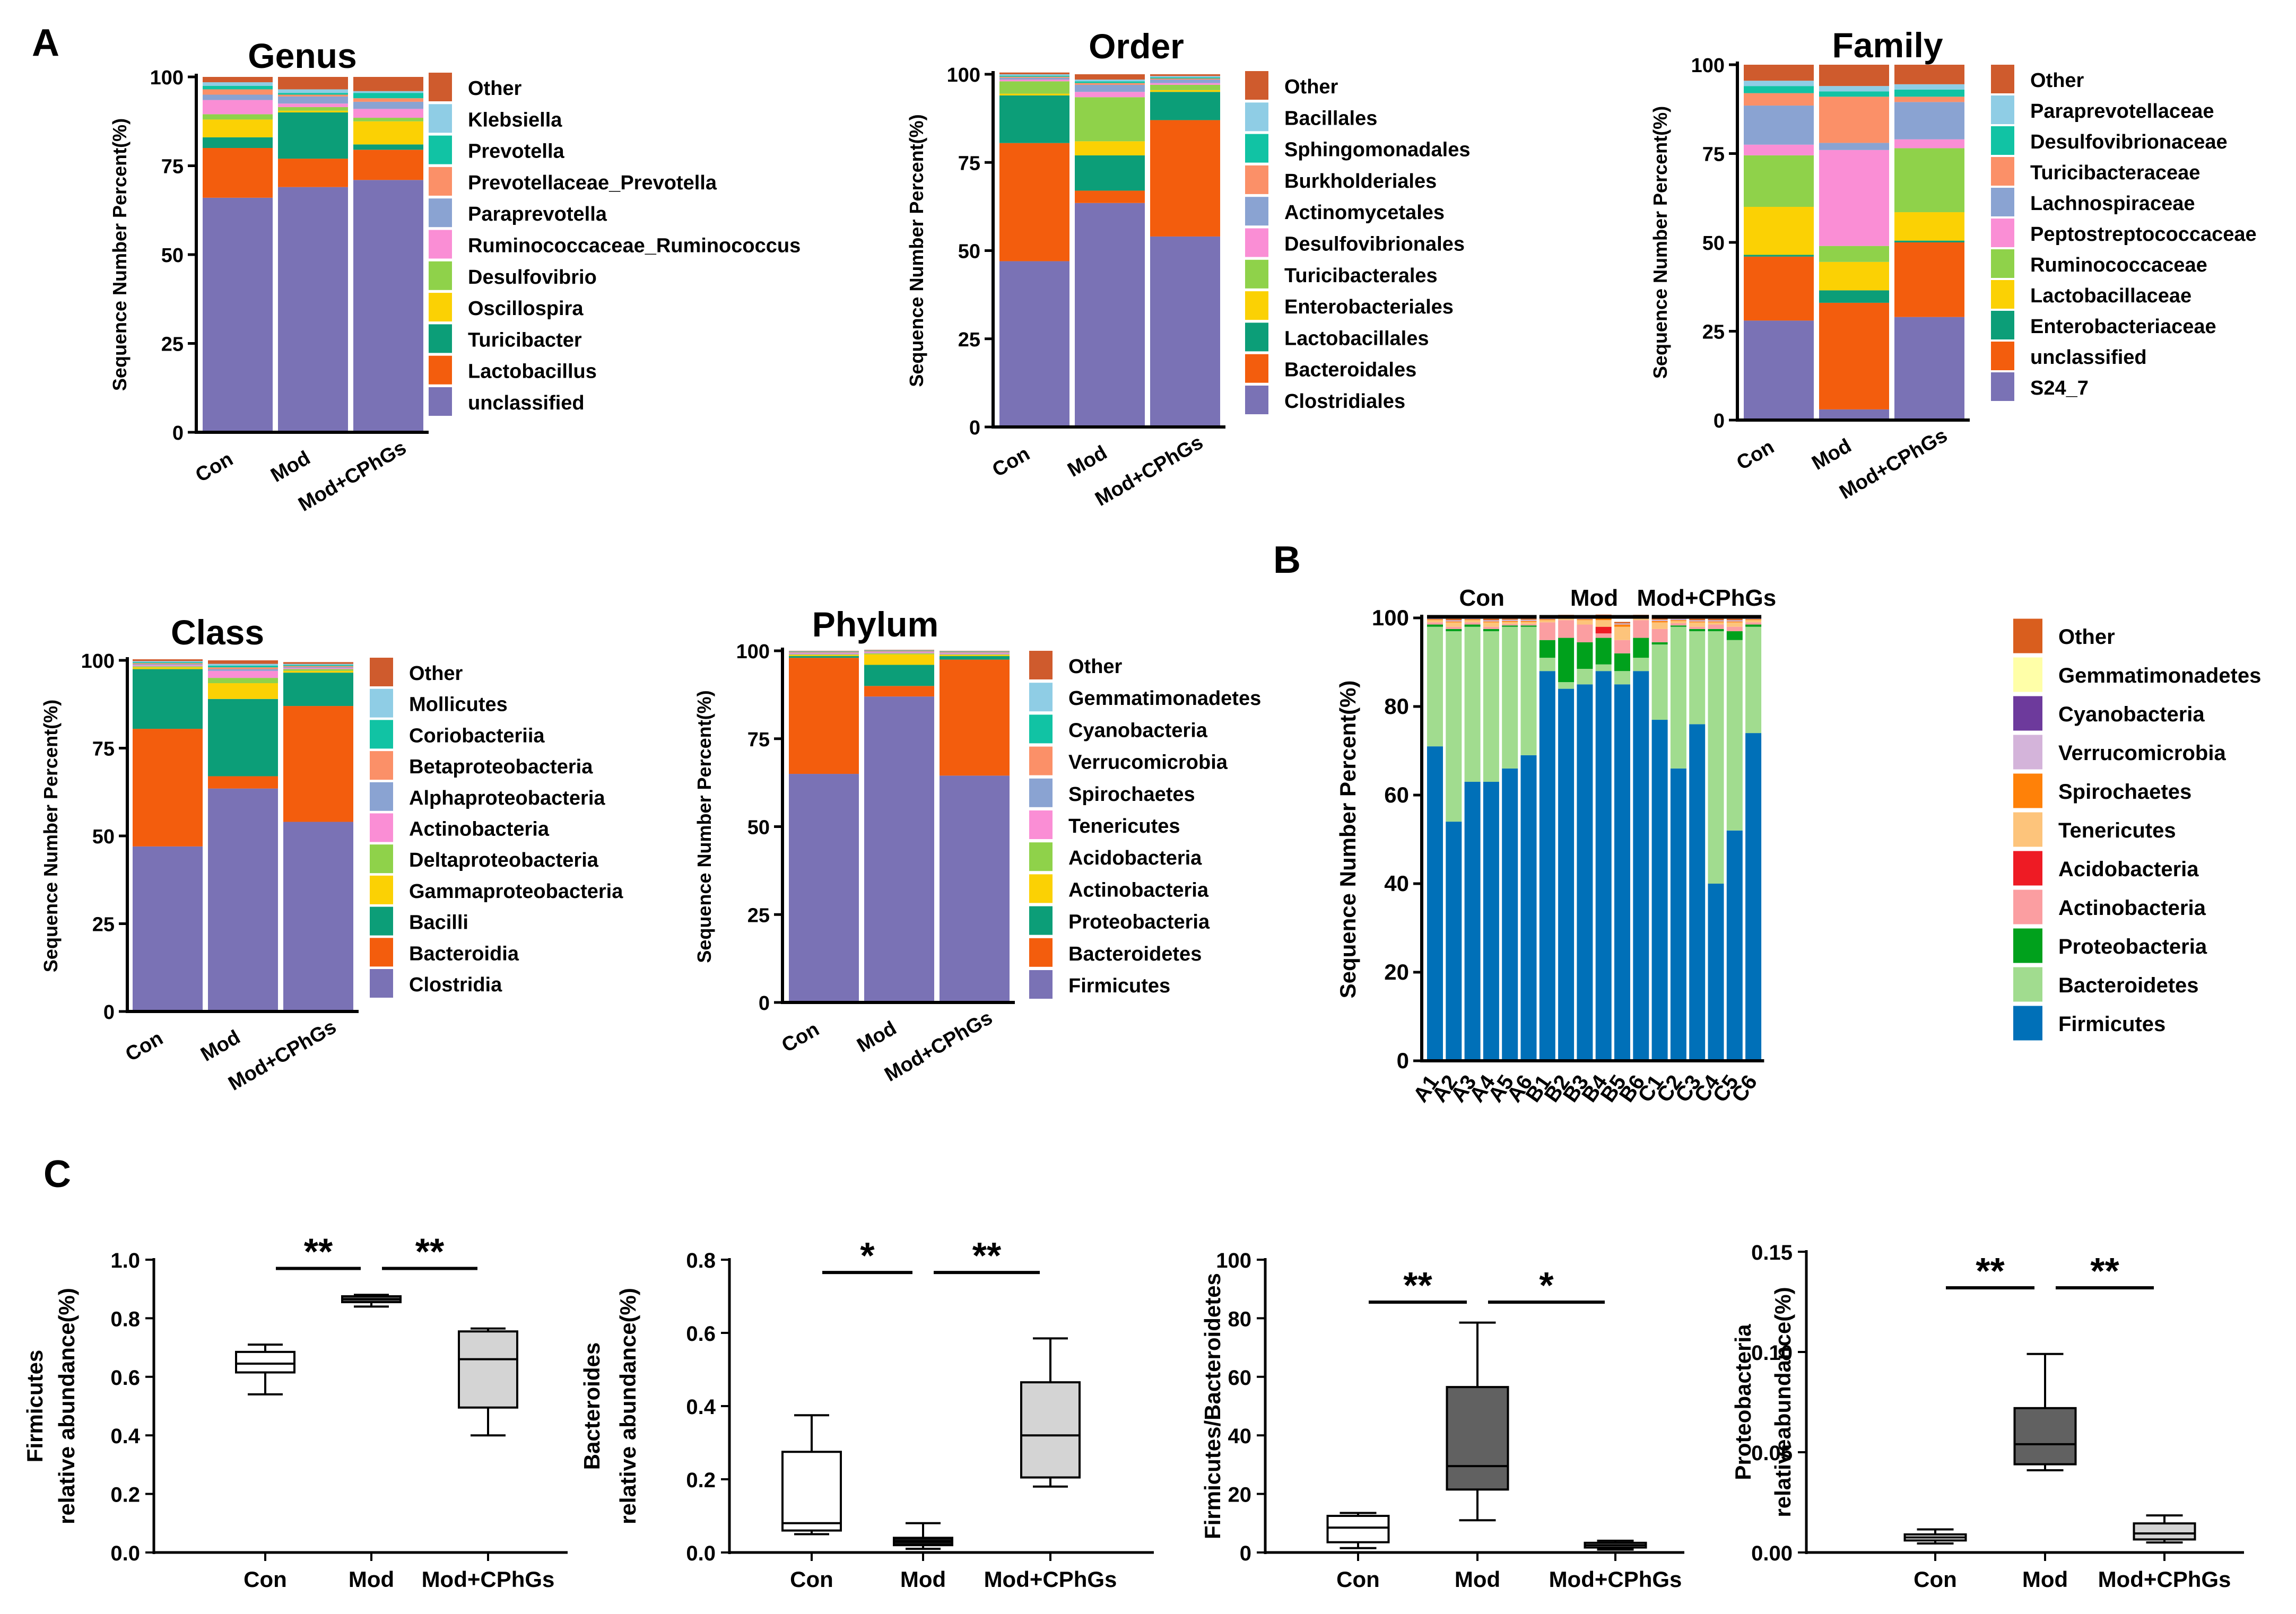 The width and height of the screenshot is (2296, 1614). What do you see at coordinates (1361, 181) in the screenshot?
I see `legend-label: Burkholderiales` at bounding box center [1361, 181].